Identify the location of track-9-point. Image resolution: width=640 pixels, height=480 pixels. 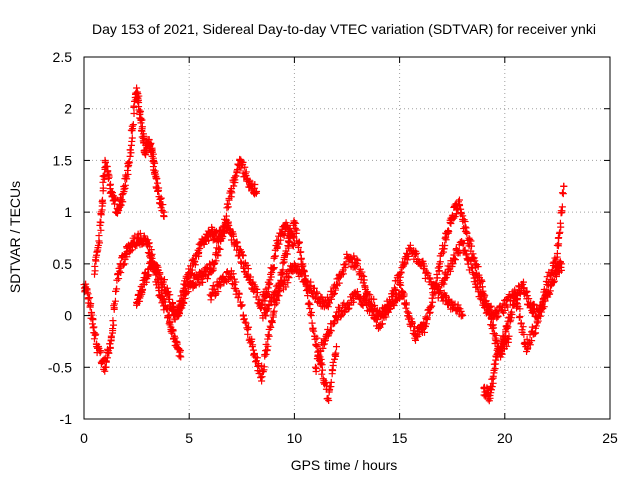
(473, 274).